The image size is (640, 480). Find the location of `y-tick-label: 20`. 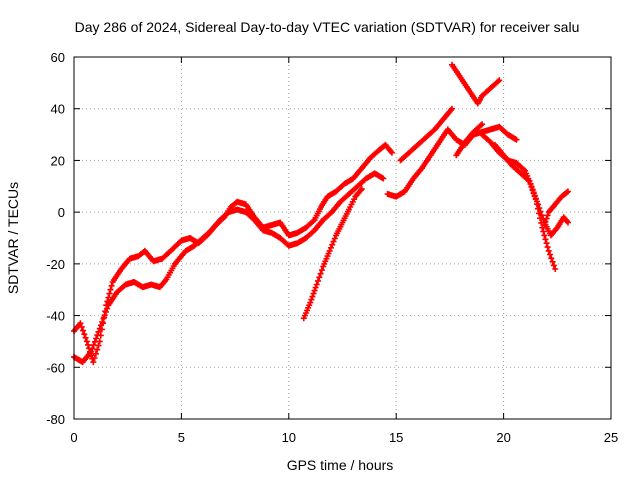

y-tick-label: 20 is located at coordinates (58, 160).